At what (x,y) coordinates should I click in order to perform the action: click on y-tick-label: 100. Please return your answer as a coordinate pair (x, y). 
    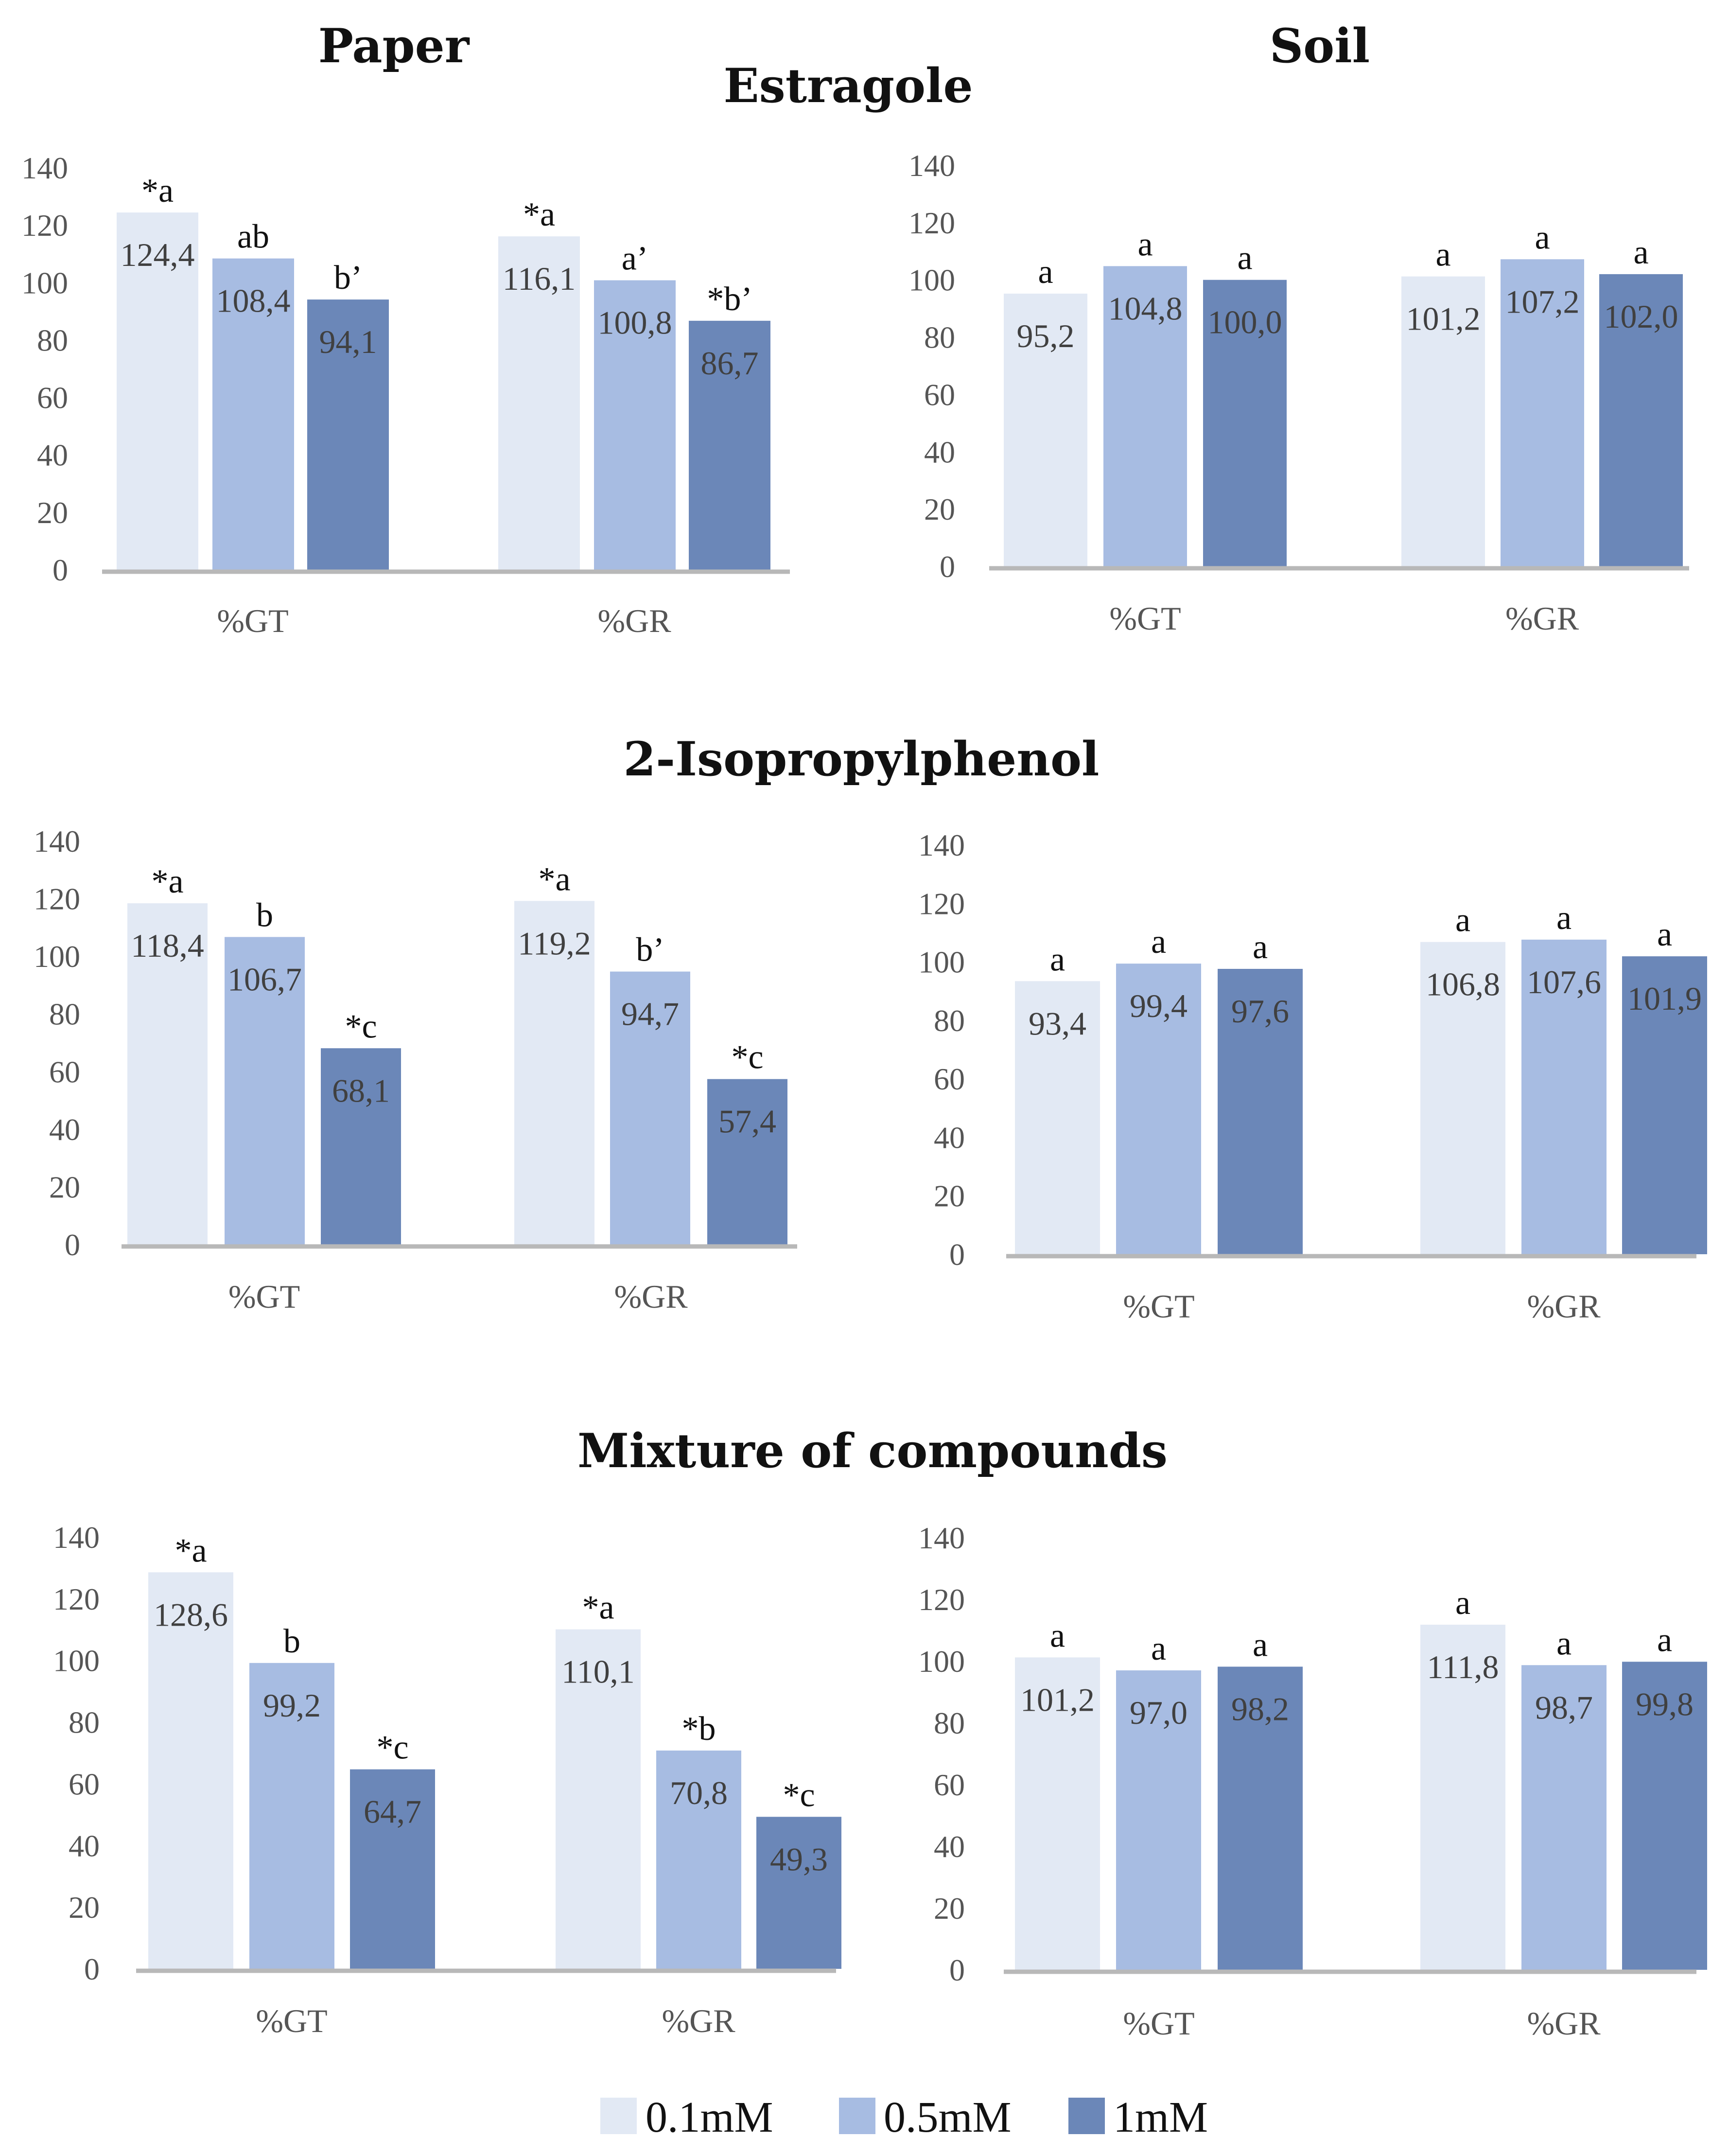
    Looking at the image, I should click on (57, 957).